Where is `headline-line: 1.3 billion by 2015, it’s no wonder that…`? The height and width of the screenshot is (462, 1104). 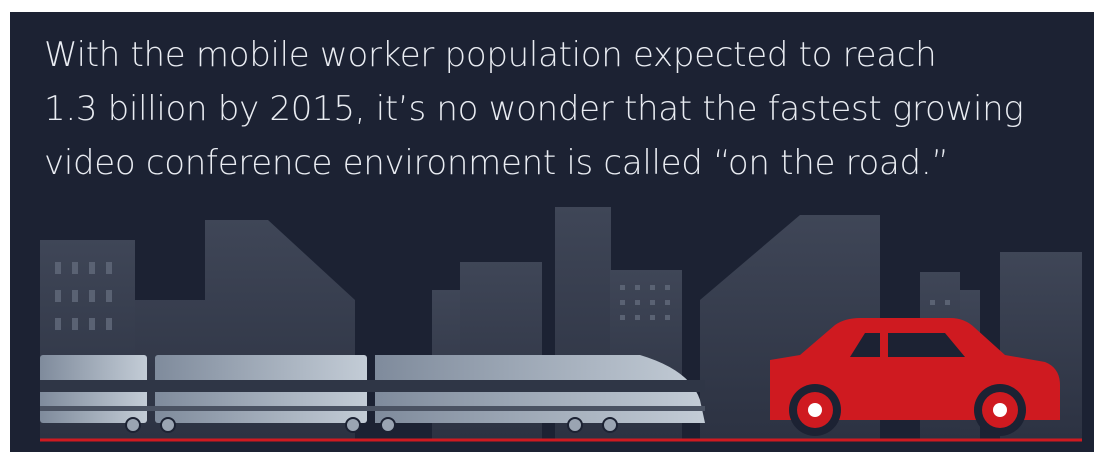 headline-line: 1.3 billion by 2015, it’s no wonder that… is located at coordinates (534, 109).